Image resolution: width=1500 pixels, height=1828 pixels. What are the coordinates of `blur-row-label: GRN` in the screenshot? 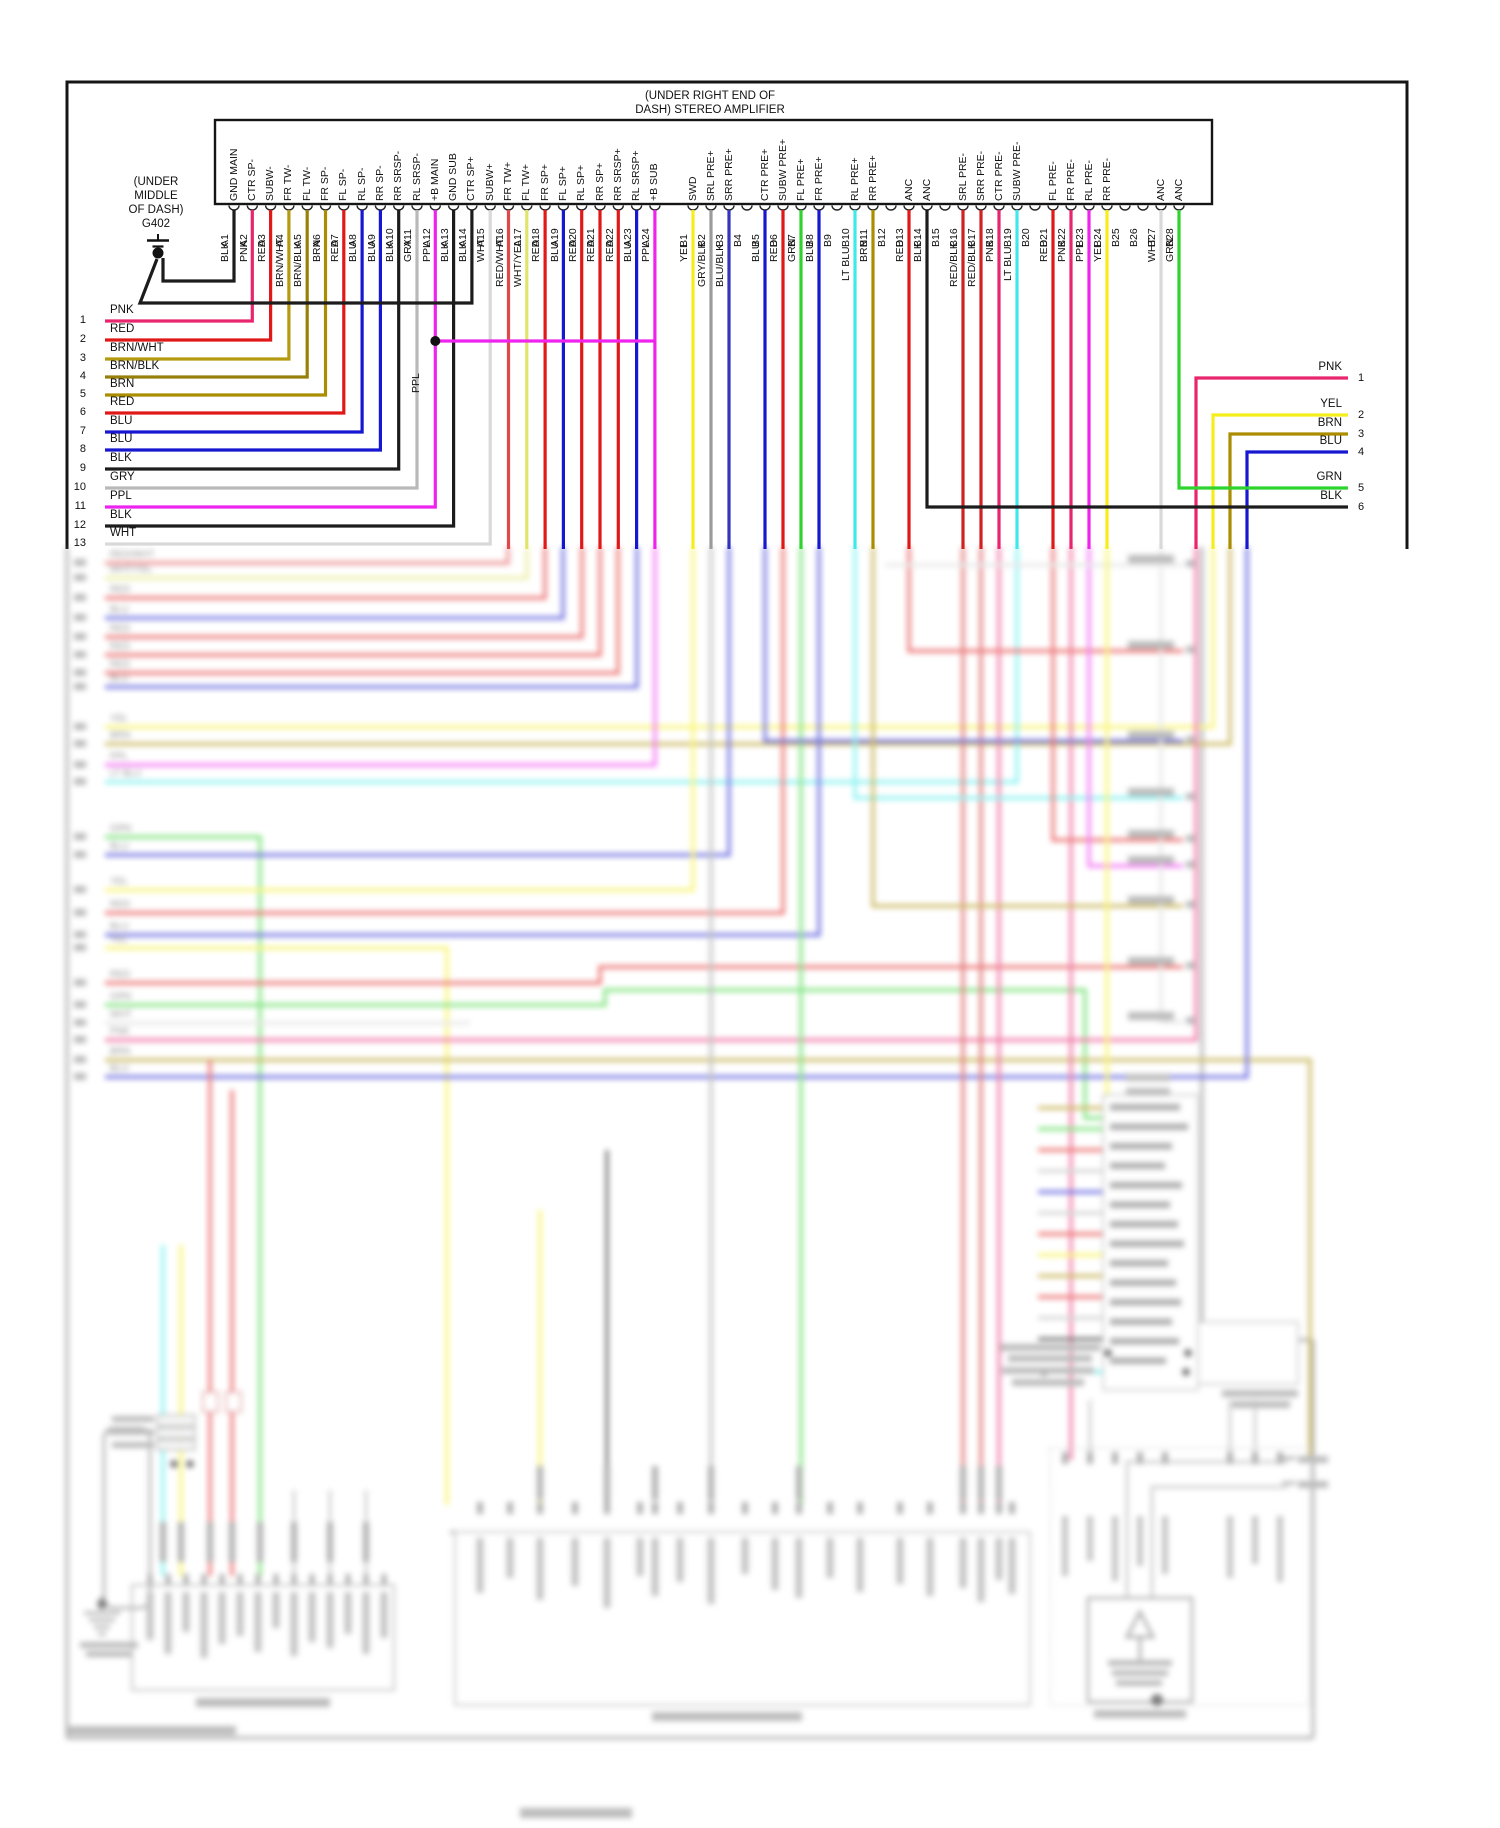 It's located at (120, 996).